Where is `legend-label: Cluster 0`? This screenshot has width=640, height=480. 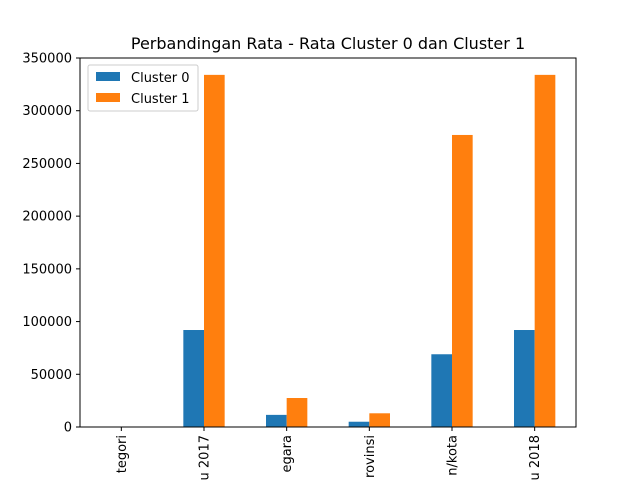
legend-label: Cluster 0 is located at coordinates (160, 78).